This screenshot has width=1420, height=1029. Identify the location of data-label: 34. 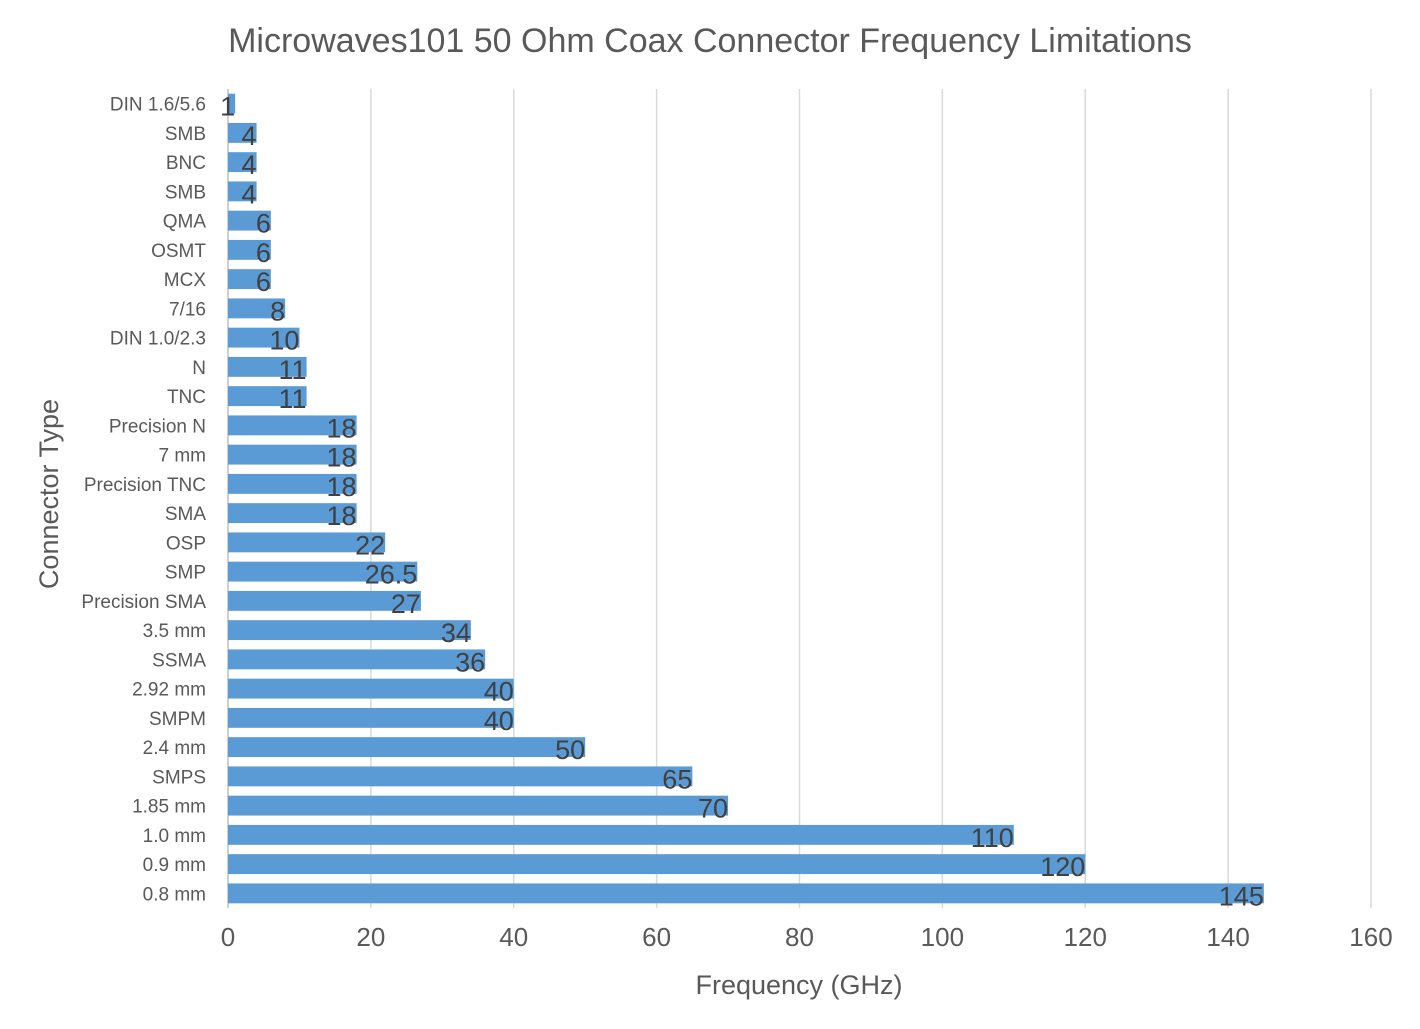
(456, 633).